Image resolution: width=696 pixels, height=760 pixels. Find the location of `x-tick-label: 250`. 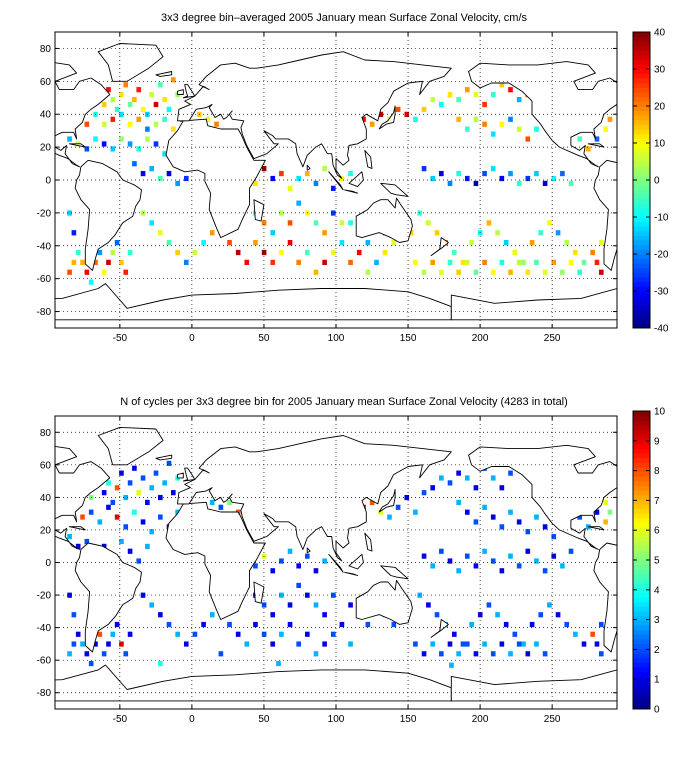

x-tick-label: 250 is located at coordinates (552, 719).